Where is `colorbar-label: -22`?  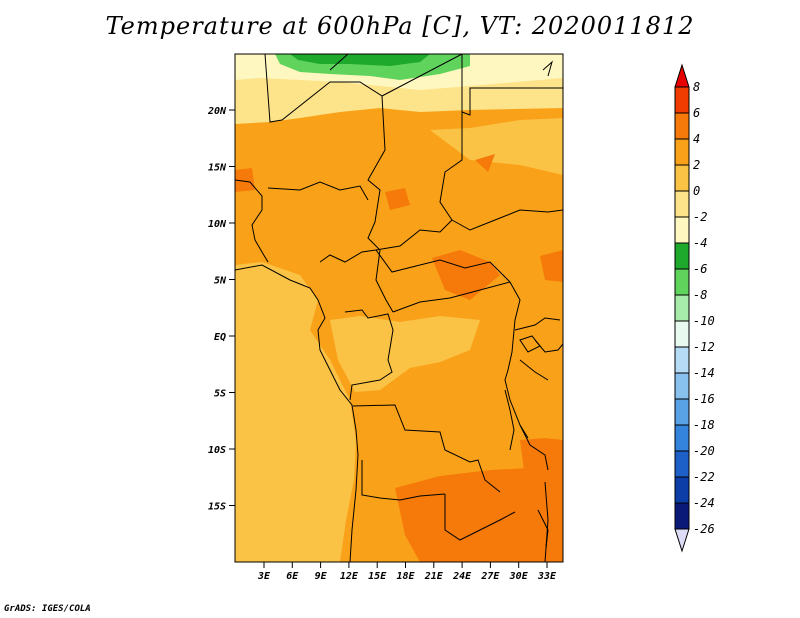 colorbar-label: -22 is located at coordinates (704, 477).